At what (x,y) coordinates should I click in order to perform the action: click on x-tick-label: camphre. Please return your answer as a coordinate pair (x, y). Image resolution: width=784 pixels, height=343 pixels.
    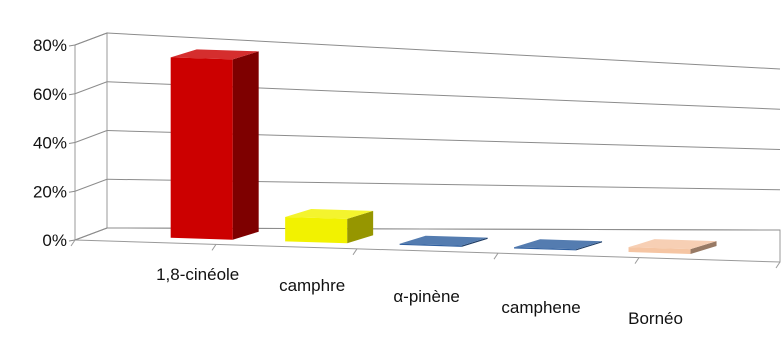
    Looking at the image, I should click on (312, 285).